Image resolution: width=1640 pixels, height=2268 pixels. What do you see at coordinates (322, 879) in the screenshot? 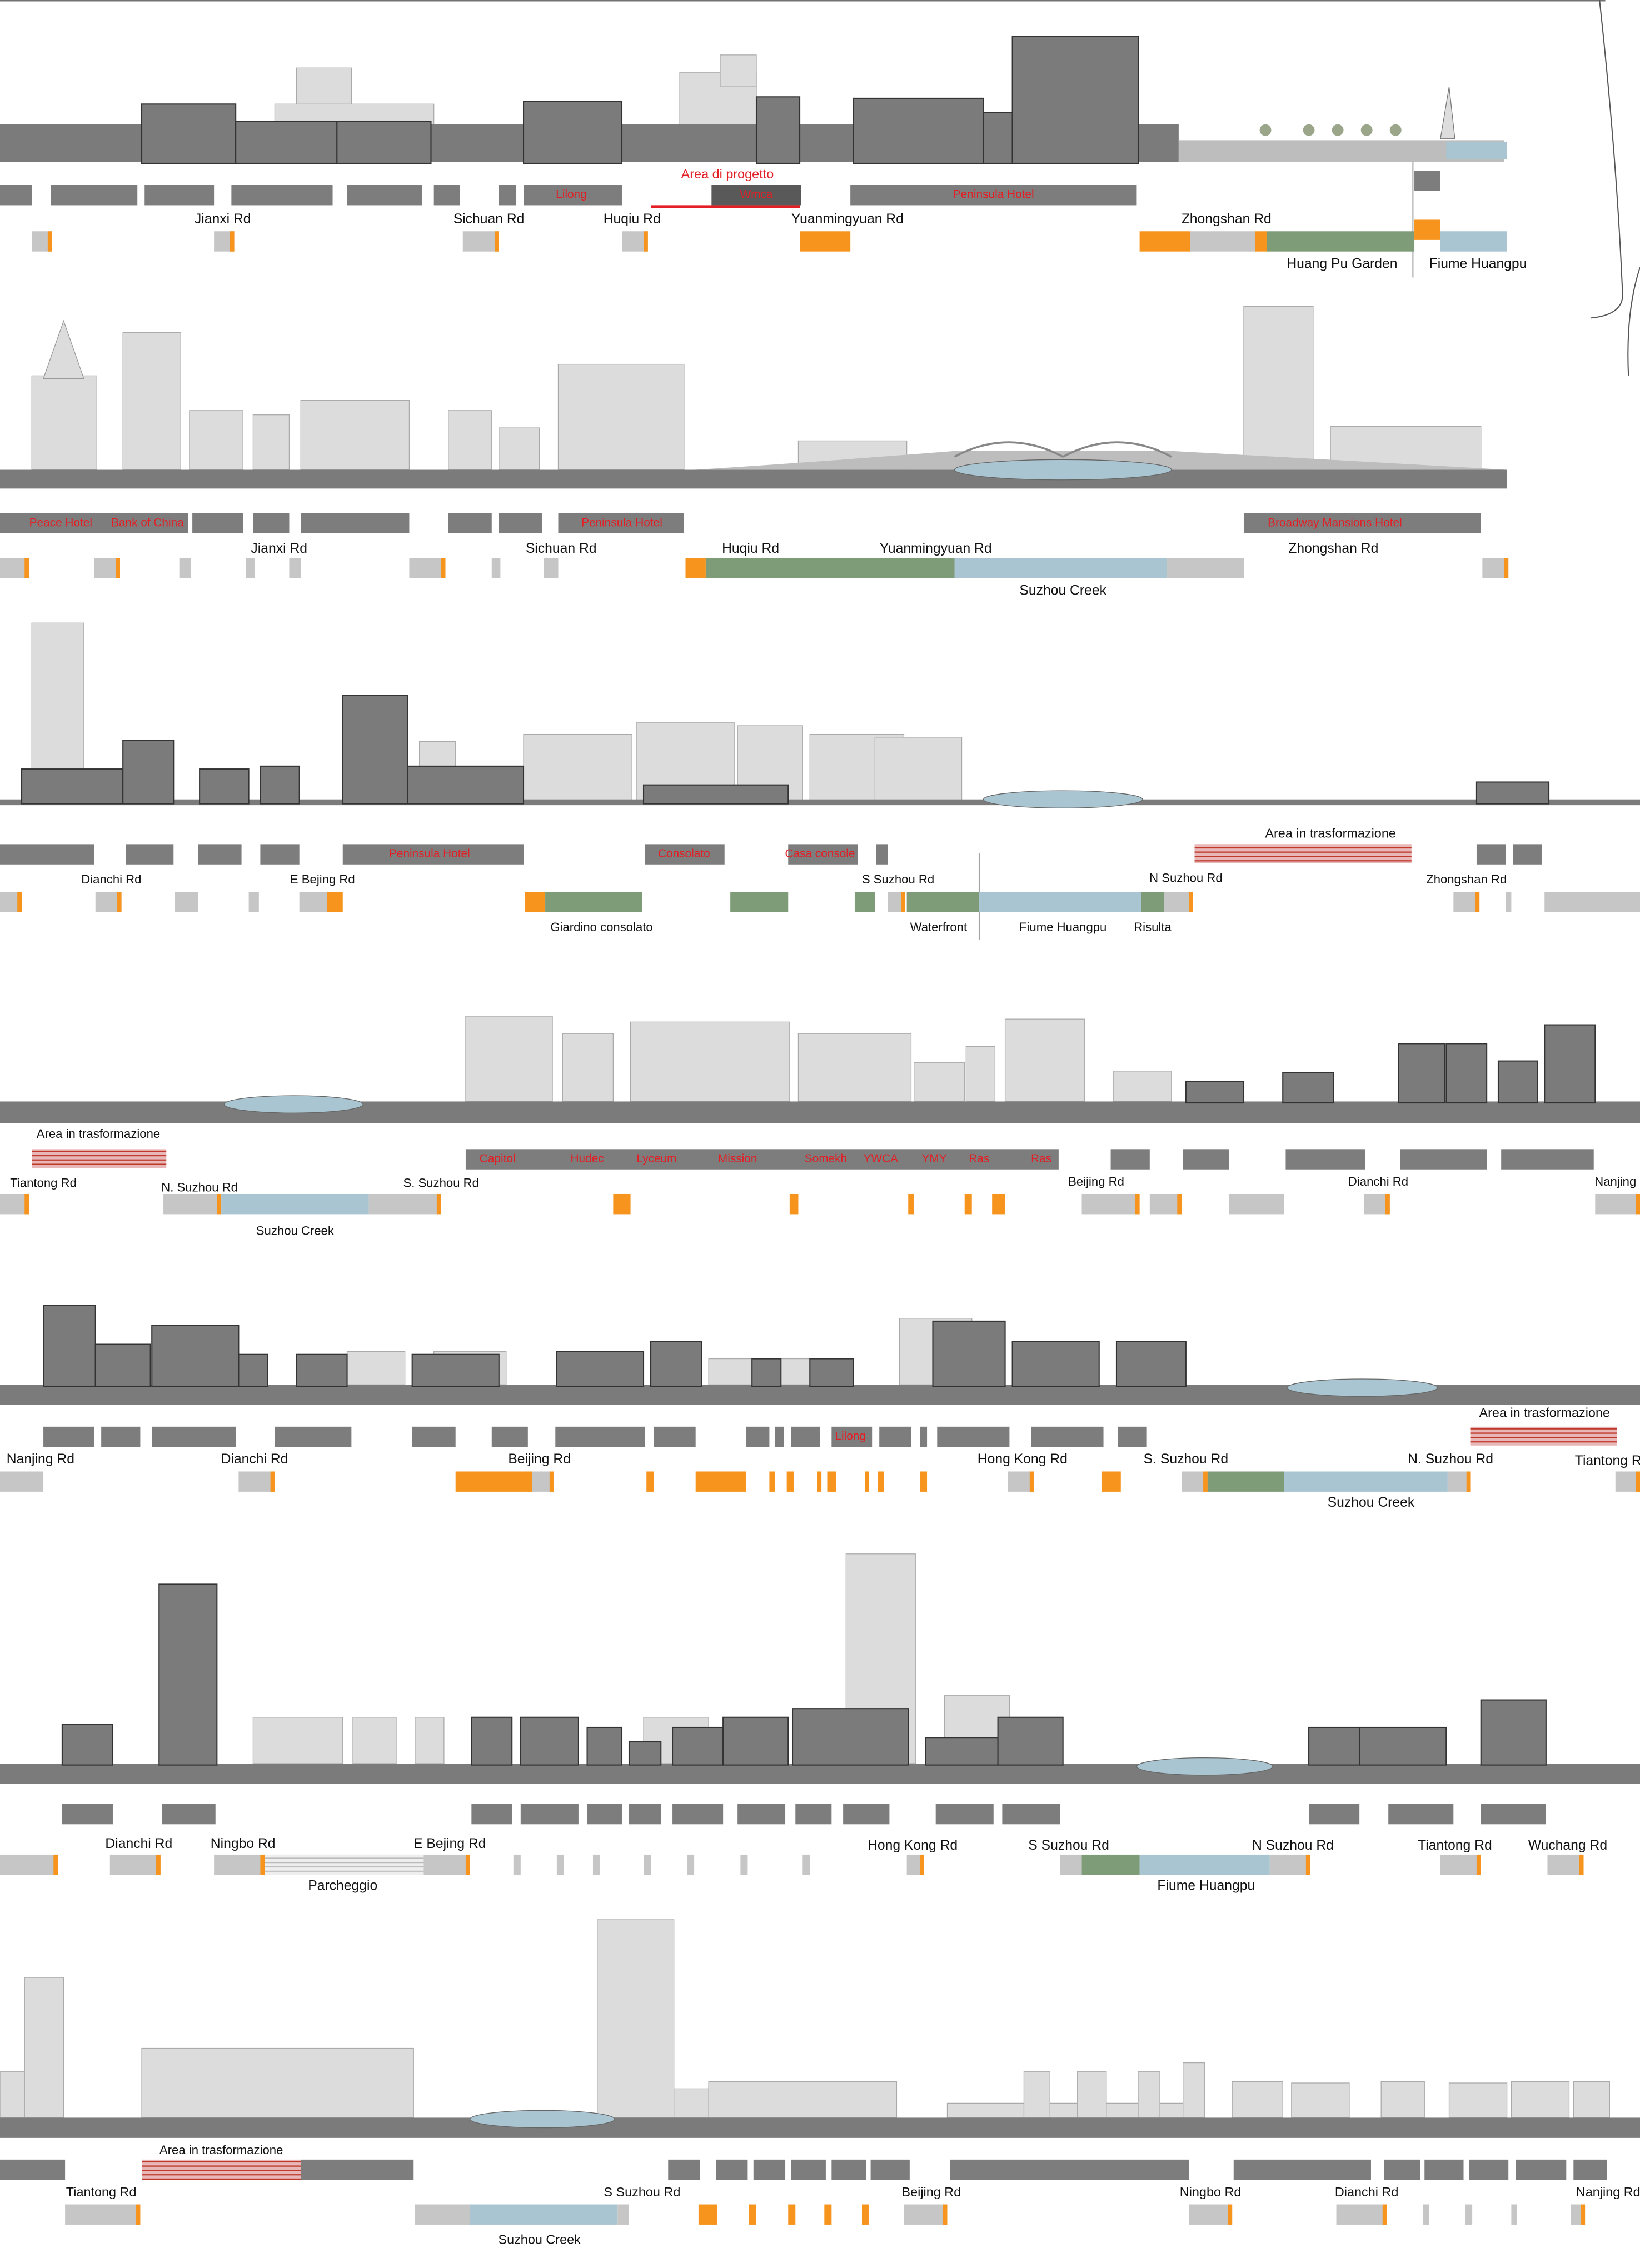
I see `place-label: E Bejing Rd` at bounding box center [322, 879].